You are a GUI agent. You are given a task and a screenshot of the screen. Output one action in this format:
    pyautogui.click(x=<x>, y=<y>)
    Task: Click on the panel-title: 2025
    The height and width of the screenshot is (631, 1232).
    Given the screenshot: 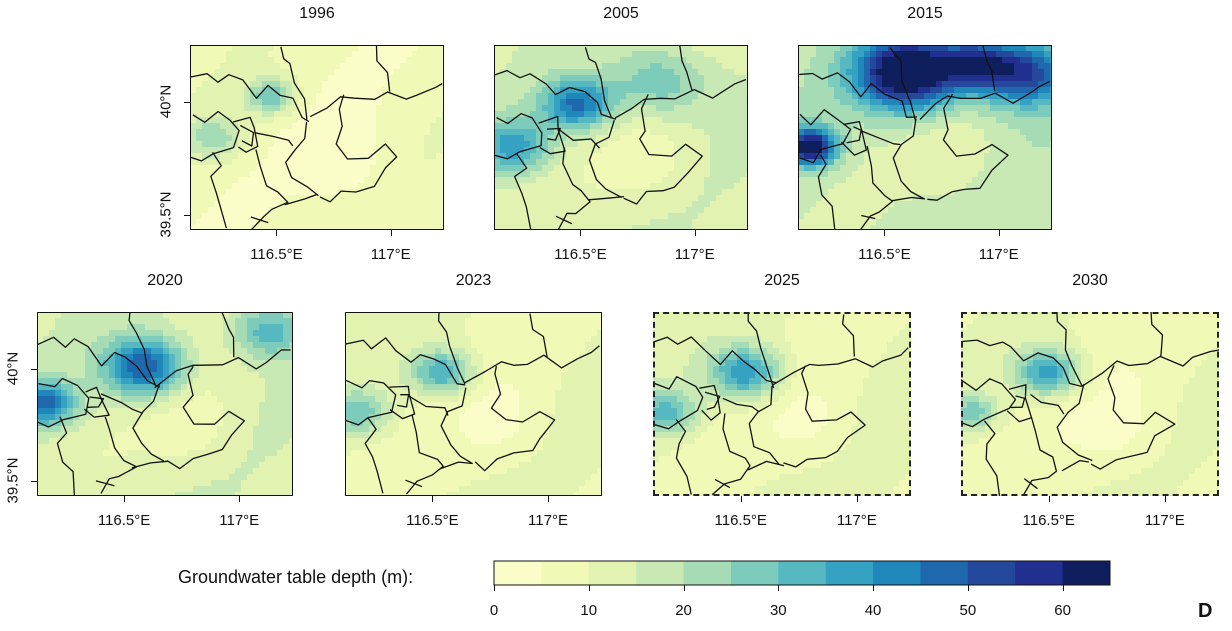 What is the action you would take?
    pyautogui.click(x=782, y=280)
    